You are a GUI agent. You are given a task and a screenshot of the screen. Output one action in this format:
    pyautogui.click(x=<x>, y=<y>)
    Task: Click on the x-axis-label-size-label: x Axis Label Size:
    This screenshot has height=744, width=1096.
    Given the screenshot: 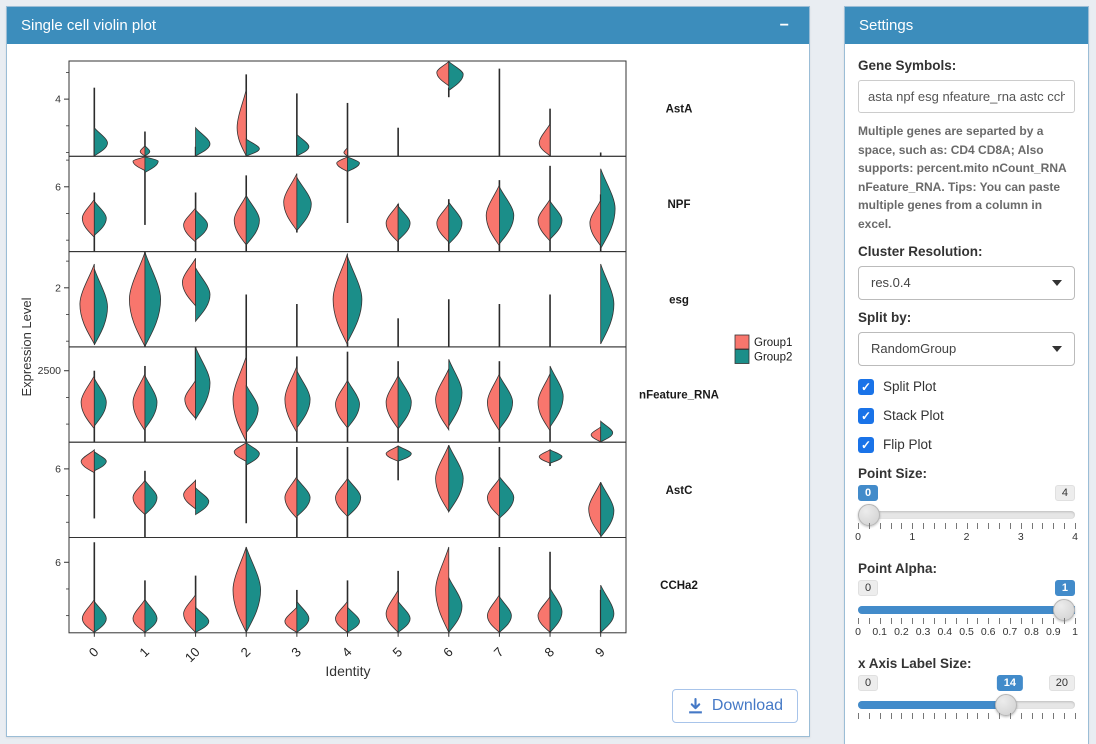 What is the action you would take?
    pyautogui.click(x=915, y=663)
    